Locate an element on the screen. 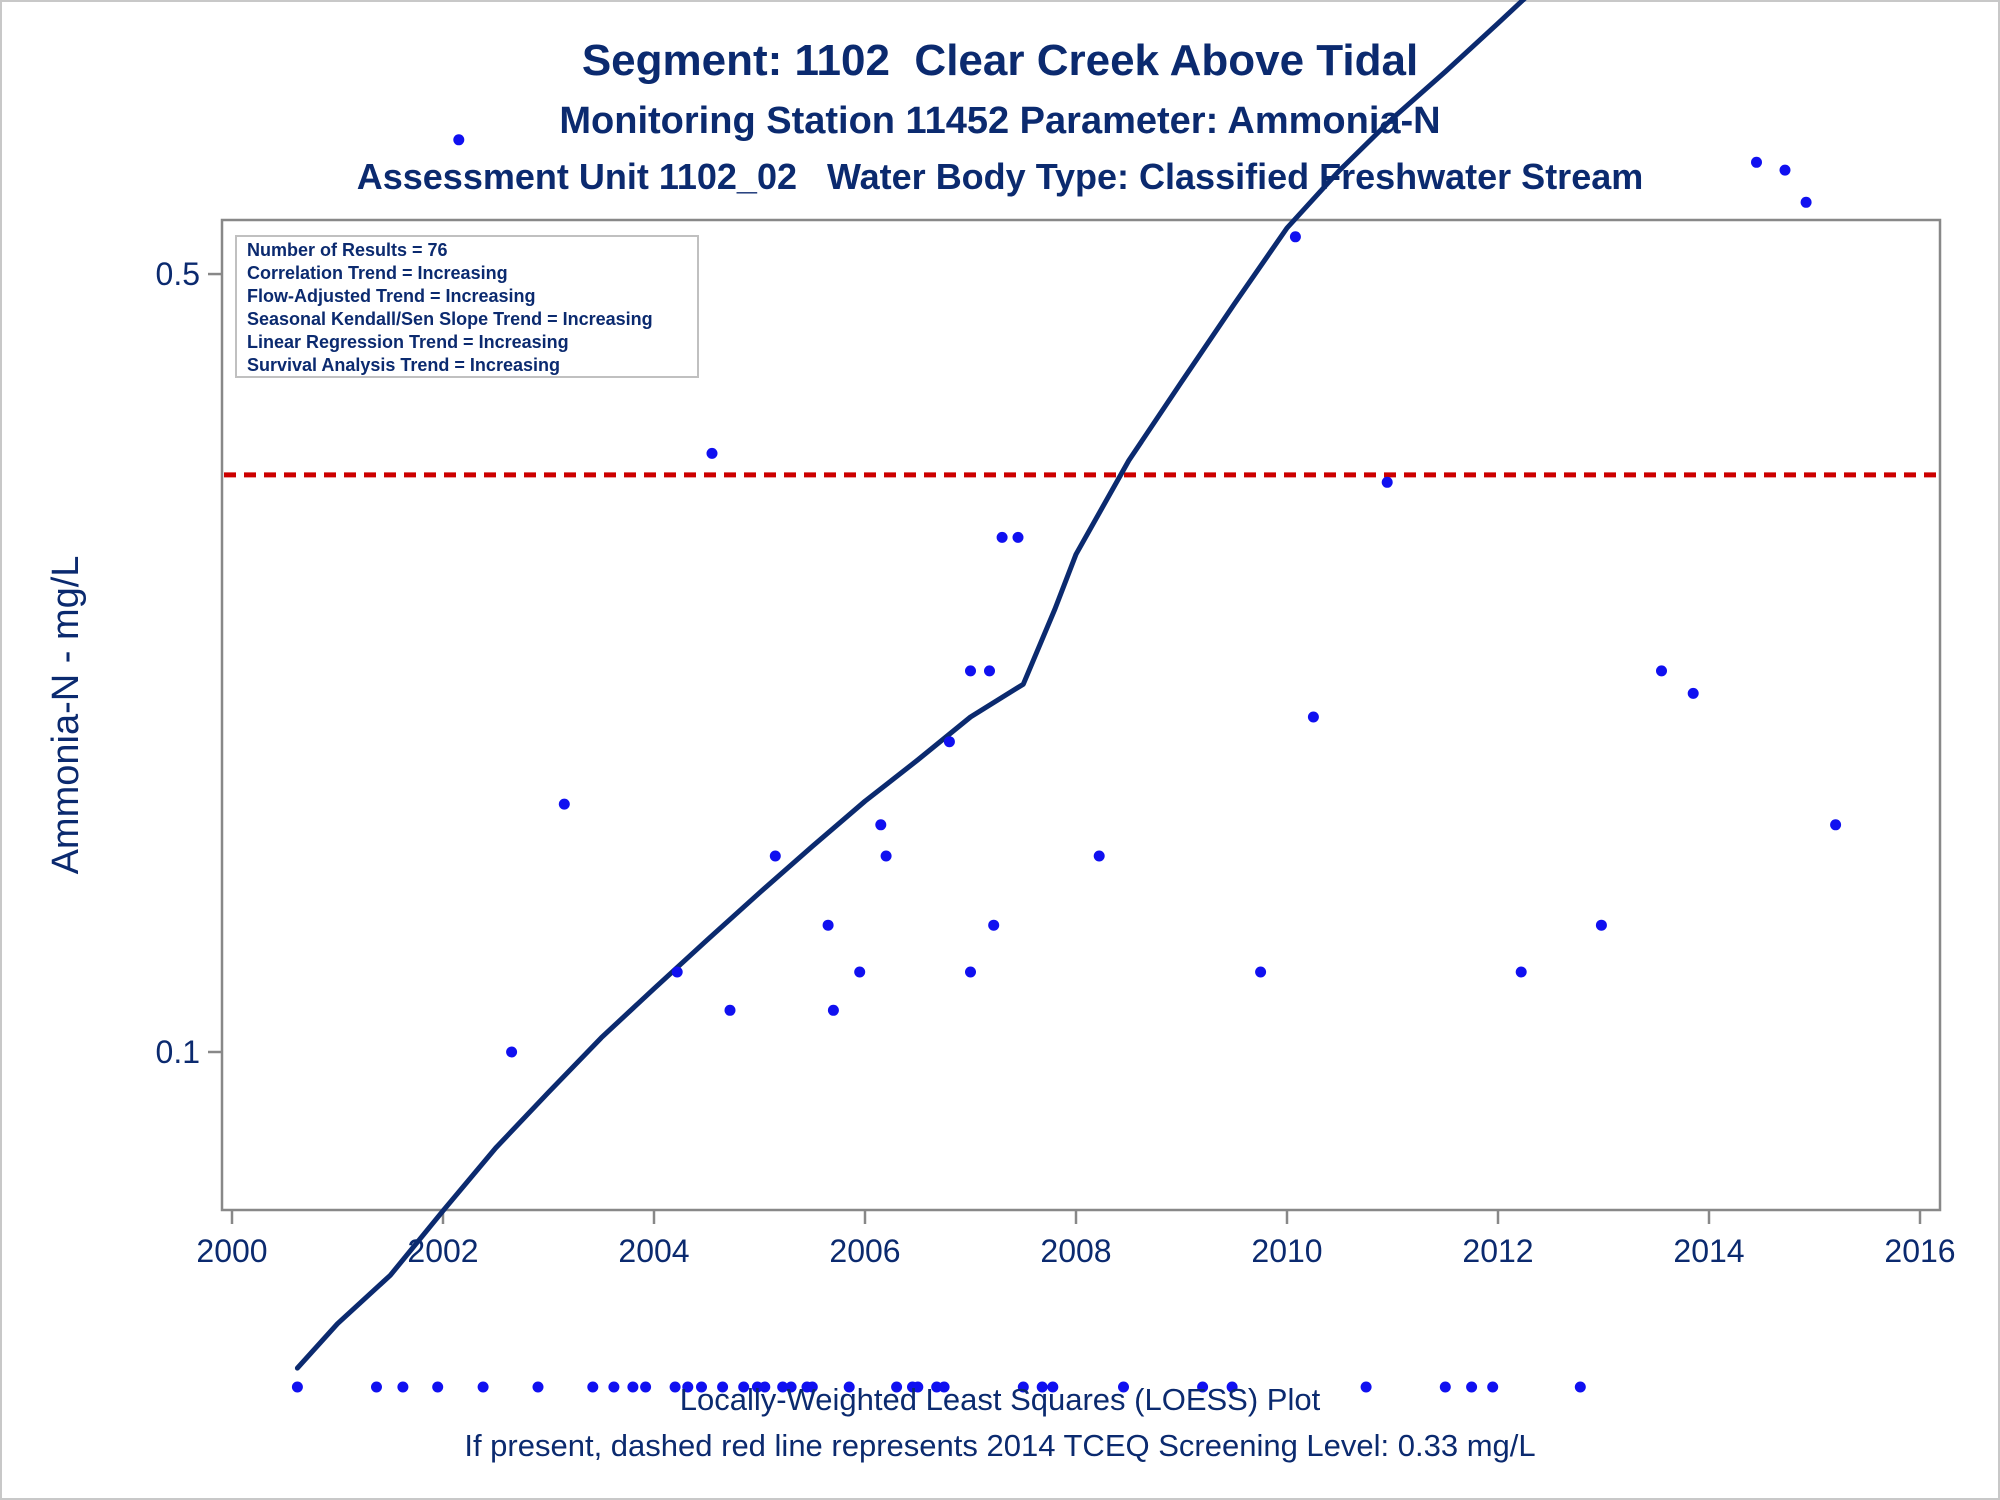 Image resolution: width=2000 pixels, height=1500 pixels. x-tick-label: 2008 is located at coordinates (1075, 1251).